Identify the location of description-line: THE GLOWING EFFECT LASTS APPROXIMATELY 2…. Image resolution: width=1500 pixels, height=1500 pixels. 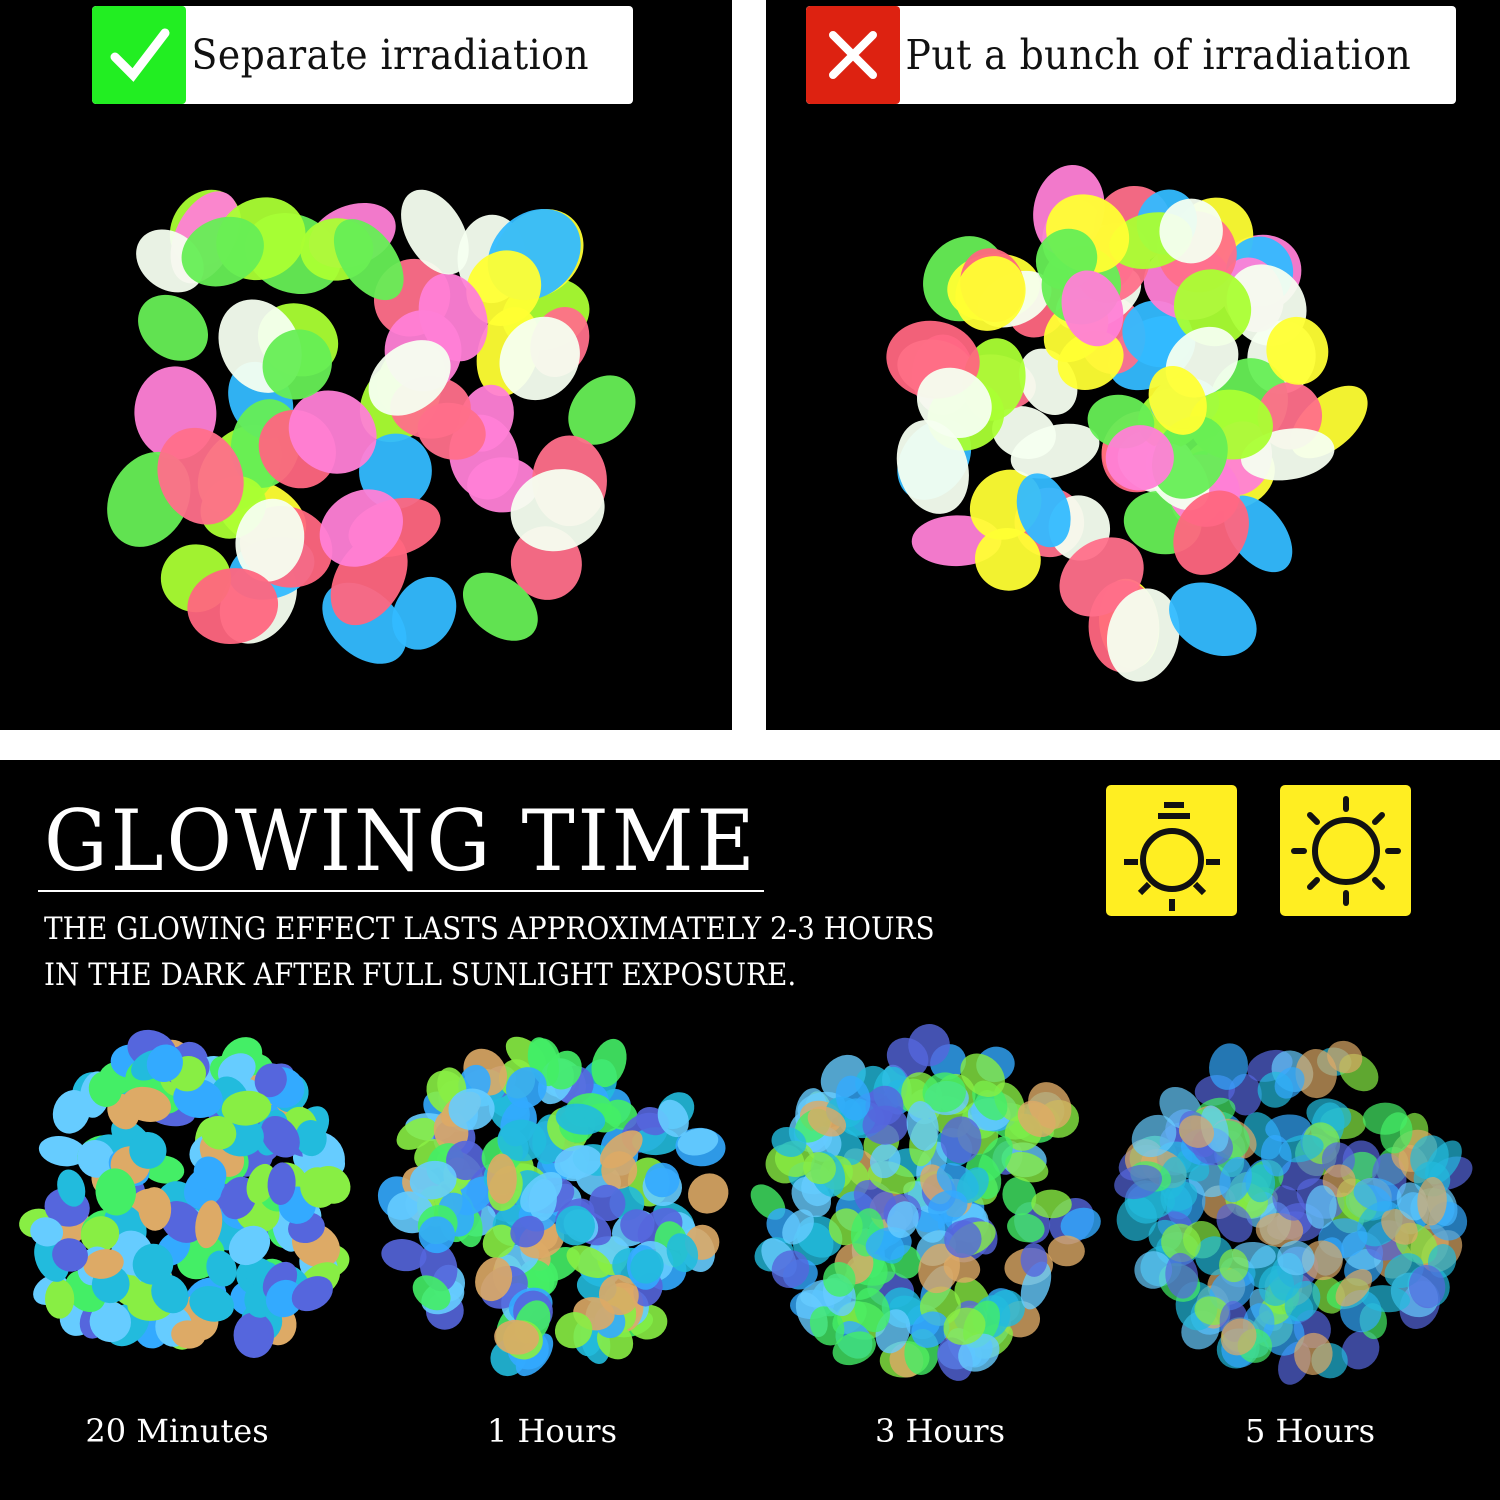
(489, 929).